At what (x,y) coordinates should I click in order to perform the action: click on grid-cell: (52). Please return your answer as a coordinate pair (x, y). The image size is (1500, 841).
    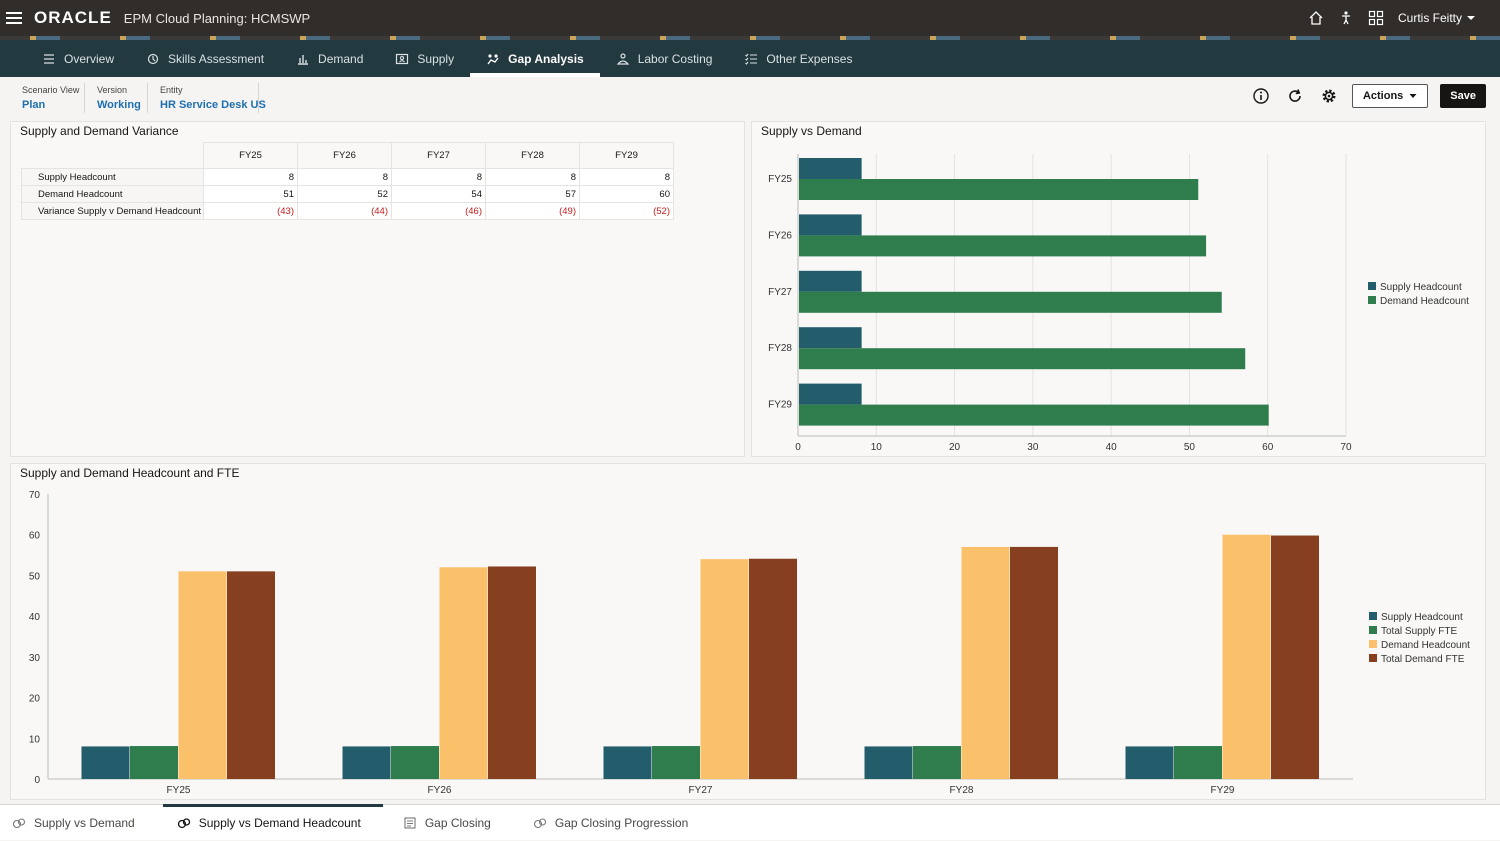
    Looking at the image, I should click on (626, 211).